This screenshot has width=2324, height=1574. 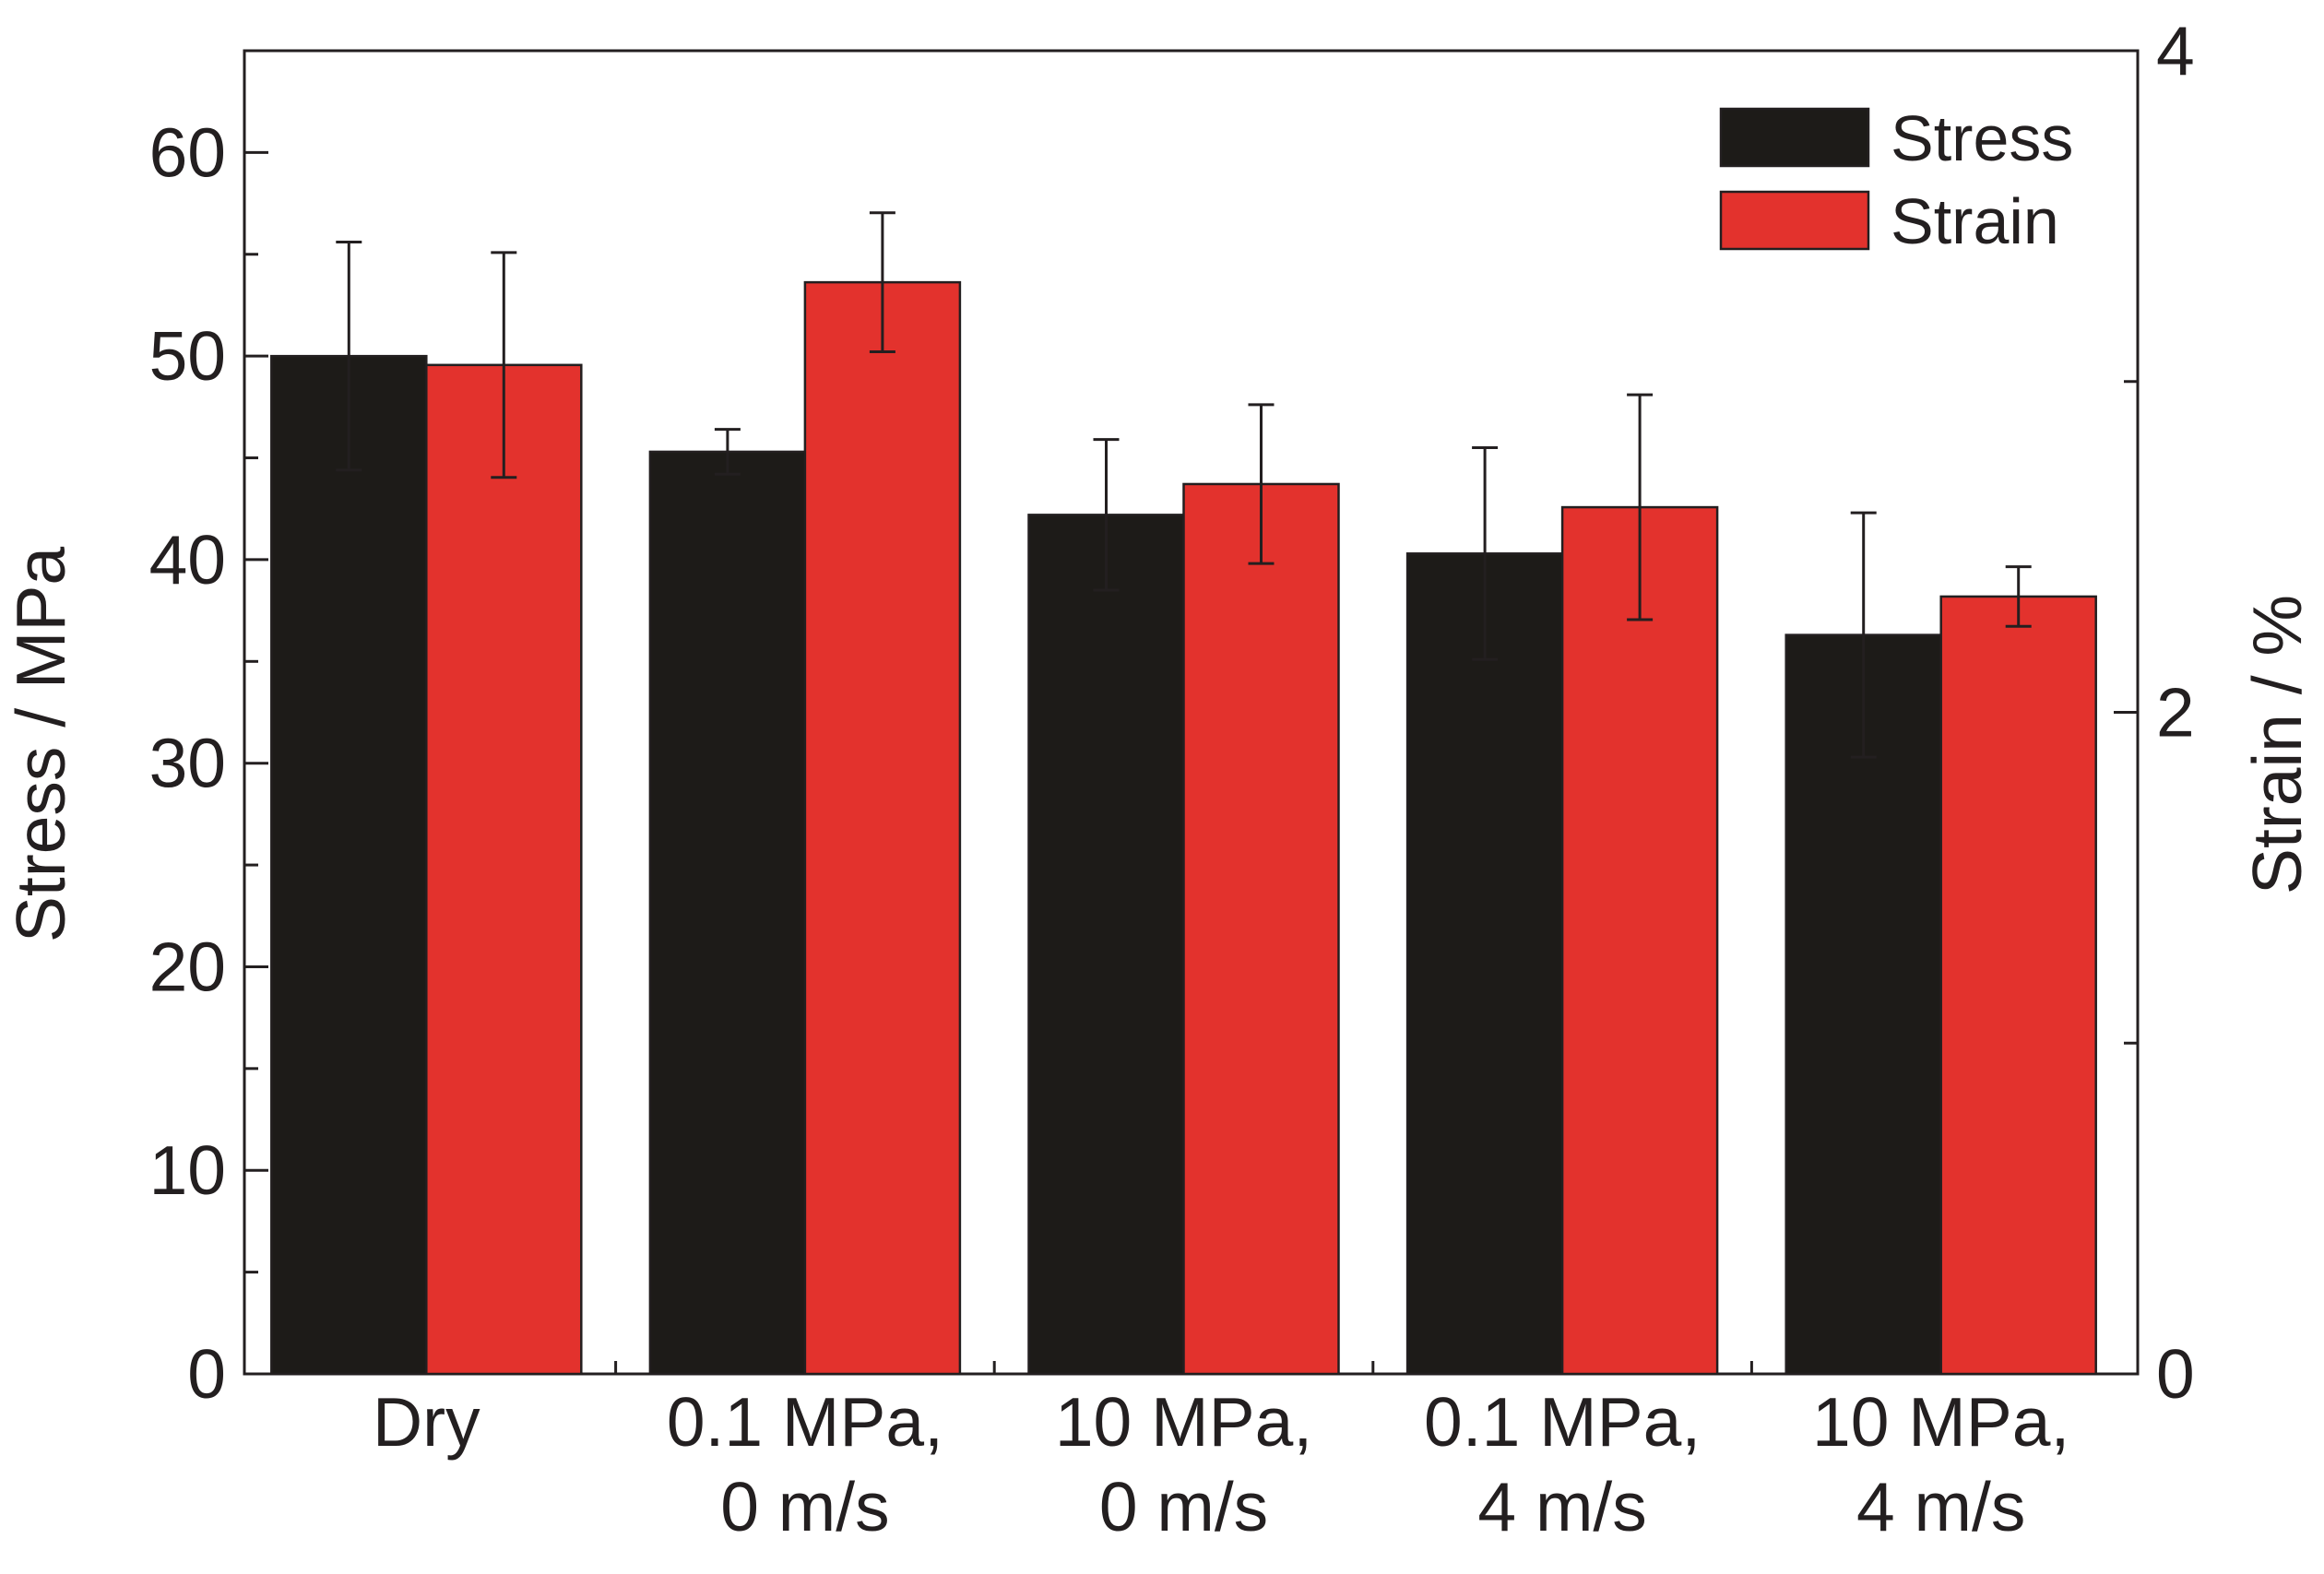 I want to click on y-tick-label-20: 20, so click(x=187, y=967).